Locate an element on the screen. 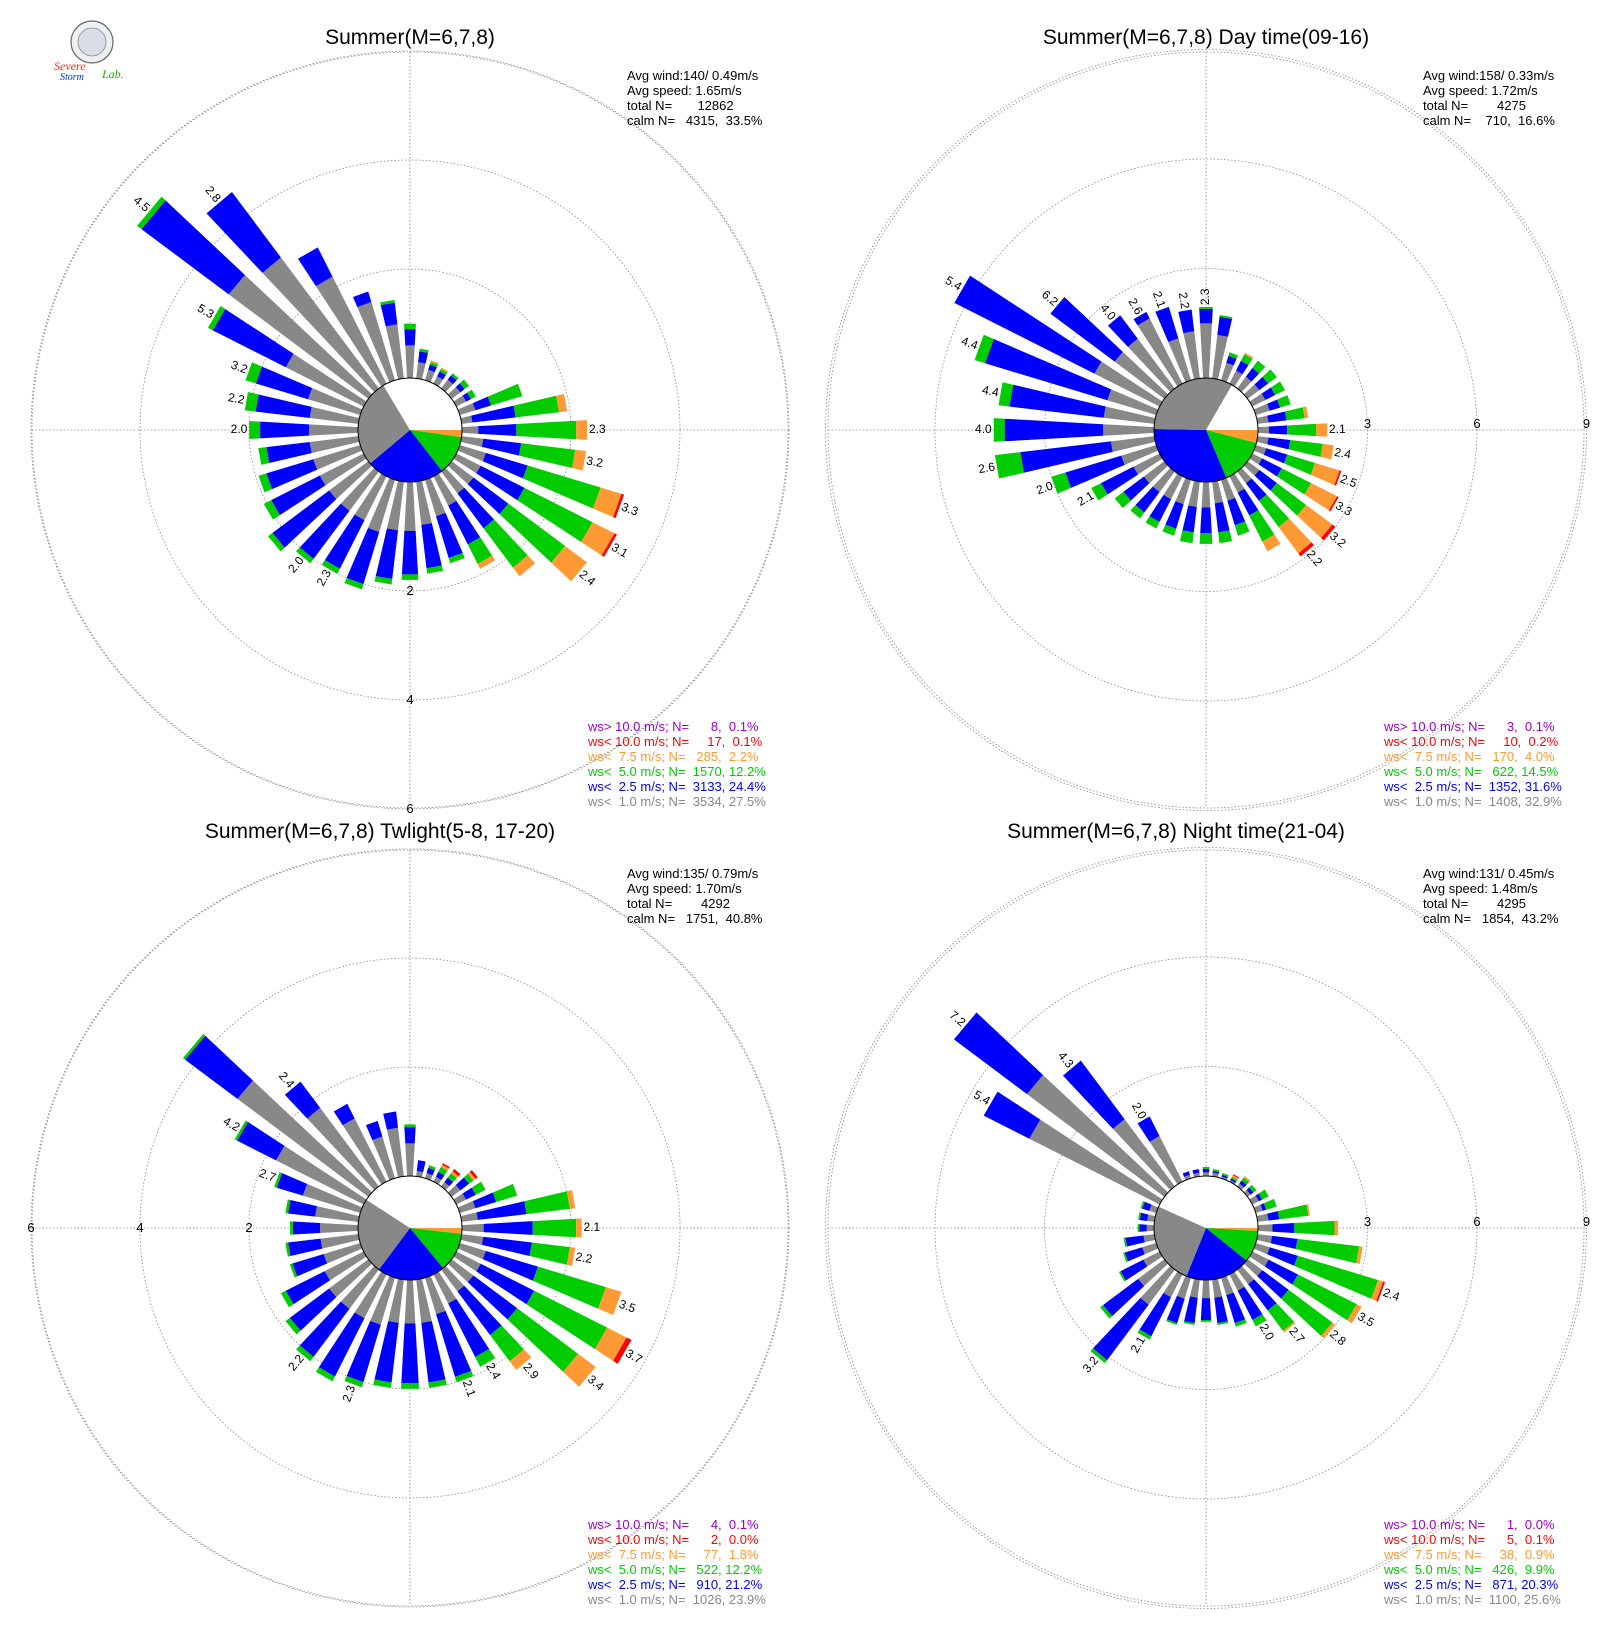 Image resolution: width=1620 pixels, height=1640 pixels. panel-title: Summer(M=6,7,8) Twlight(5-8, 17-20) is located at coordinates (380, 831).